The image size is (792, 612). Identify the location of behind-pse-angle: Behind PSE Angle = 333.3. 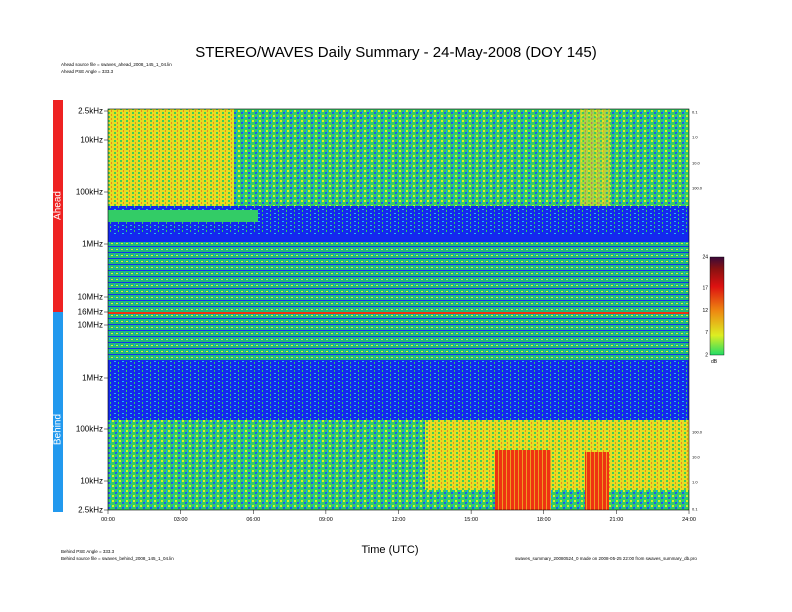
(88, 551).